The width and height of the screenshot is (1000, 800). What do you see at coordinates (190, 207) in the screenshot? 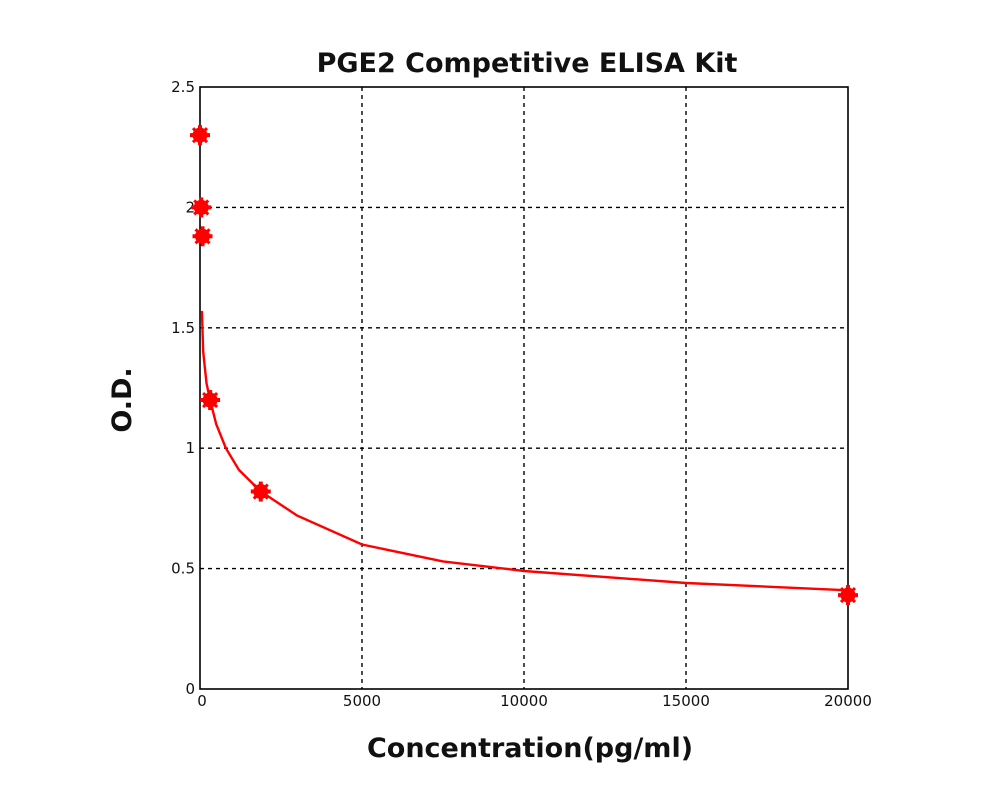
I see `y-tick-label: 2` at bounding box center [190, 207].